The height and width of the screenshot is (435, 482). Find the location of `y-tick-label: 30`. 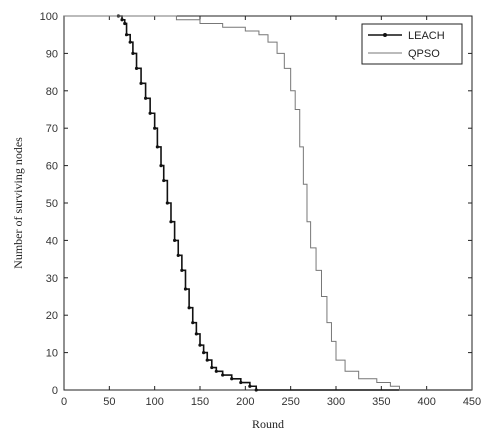

y-tick-label: 30 is located at coordinates (52, 279).